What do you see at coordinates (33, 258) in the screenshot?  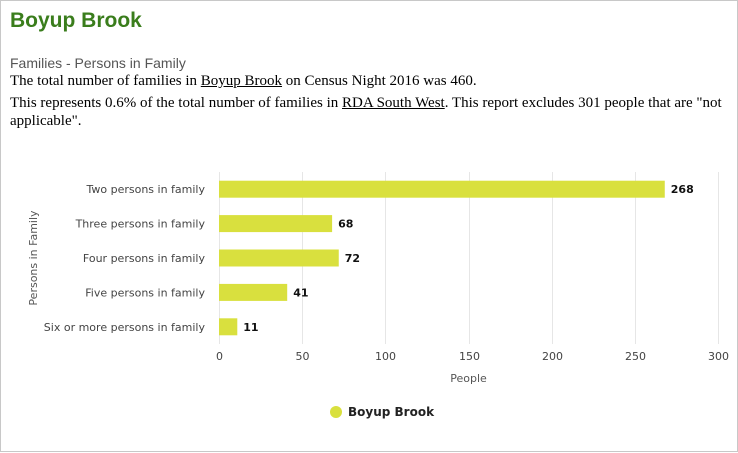 I see `y-axis-title: Persons in Family` at bounding box center [33, 258].